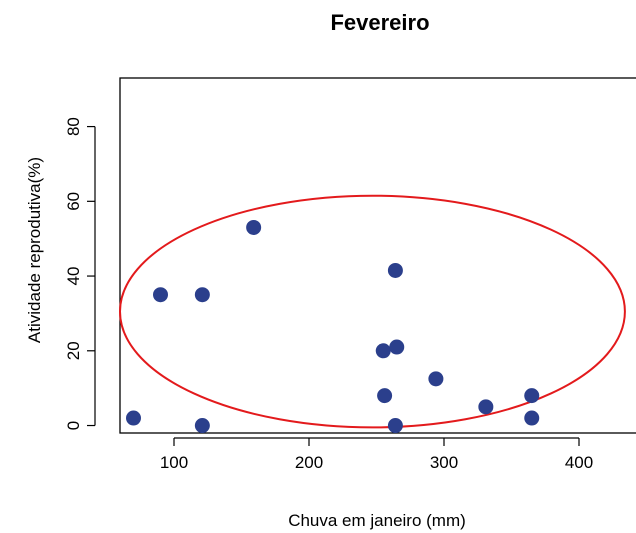 This screenshot has width=636, height=533. What do you see at coordinates (73, 350) in the screenshot?
I see `y-tick-label: 20` at bounding box center [73, 350].